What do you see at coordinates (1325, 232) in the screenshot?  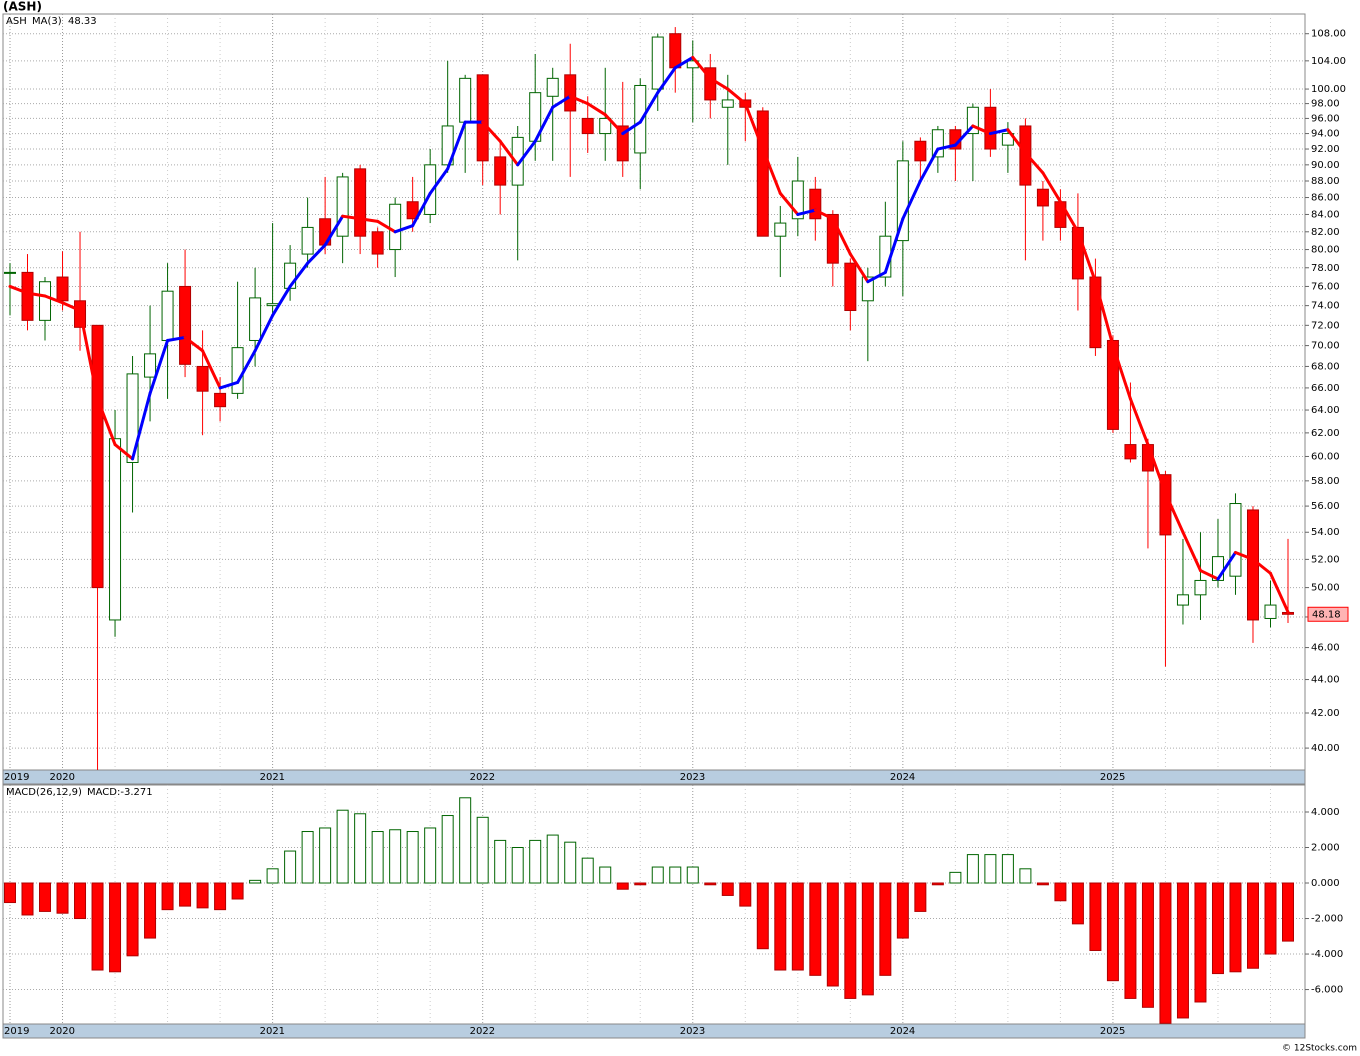 I see `y-tick-label: 82.00` at bounding box center [1325, 232].